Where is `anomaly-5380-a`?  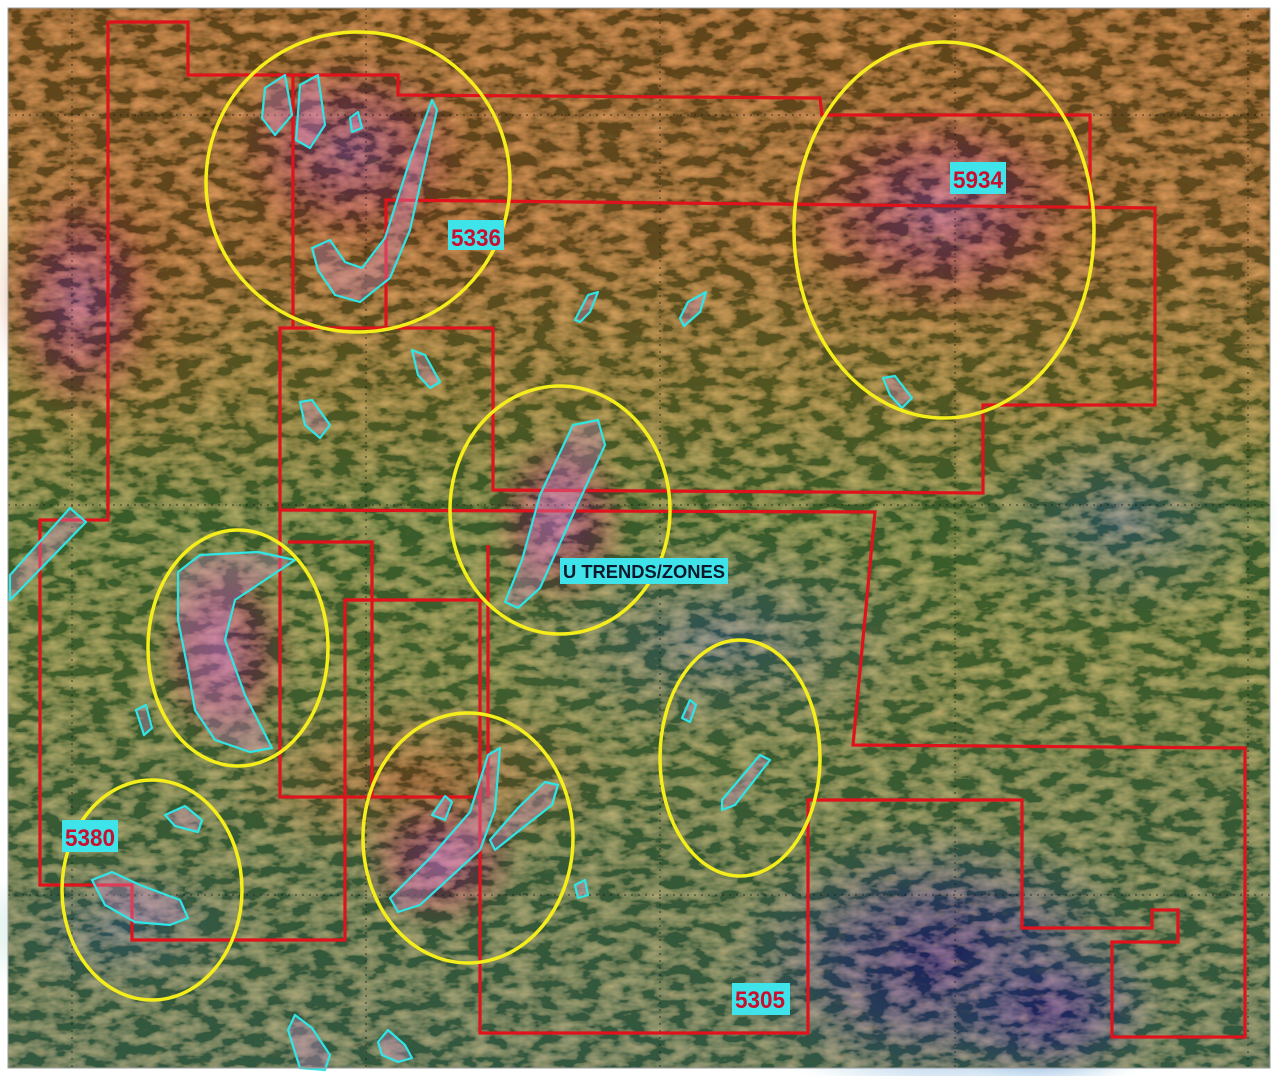
anomaly-5380-a is located at coordinates (183, 819).